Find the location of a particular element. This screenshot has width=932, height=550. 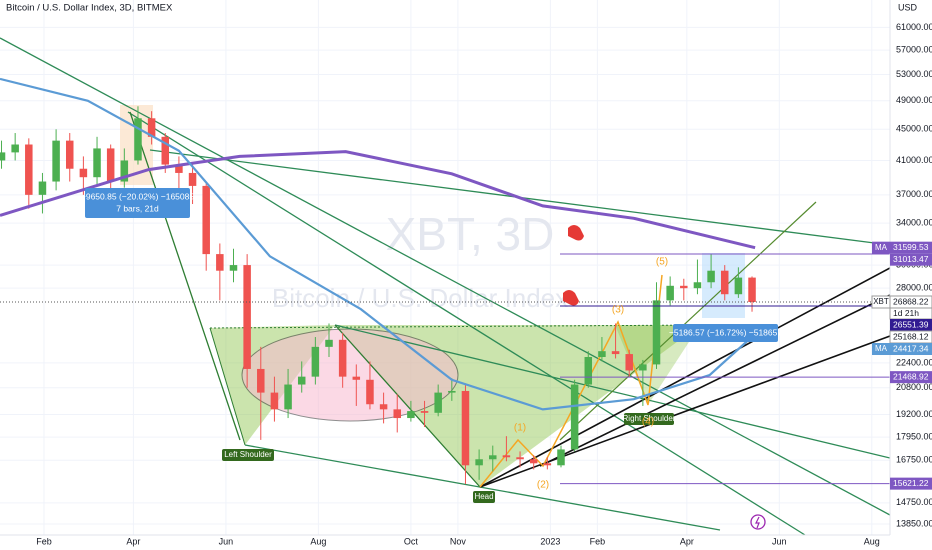

wave-label: (3) is located at coordinates (618, 310).